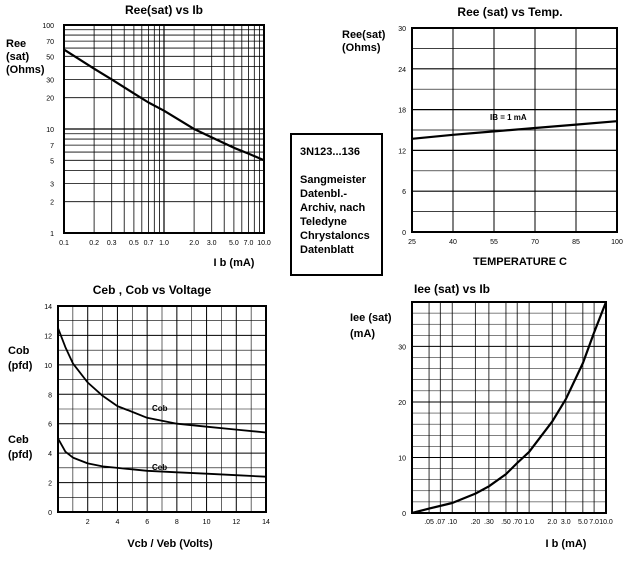 The height and width of the screenshot is (561, 640). Describe the element at coordinates (52, 234) in the screenshot. I see `y-tick-label: 1` at that location.